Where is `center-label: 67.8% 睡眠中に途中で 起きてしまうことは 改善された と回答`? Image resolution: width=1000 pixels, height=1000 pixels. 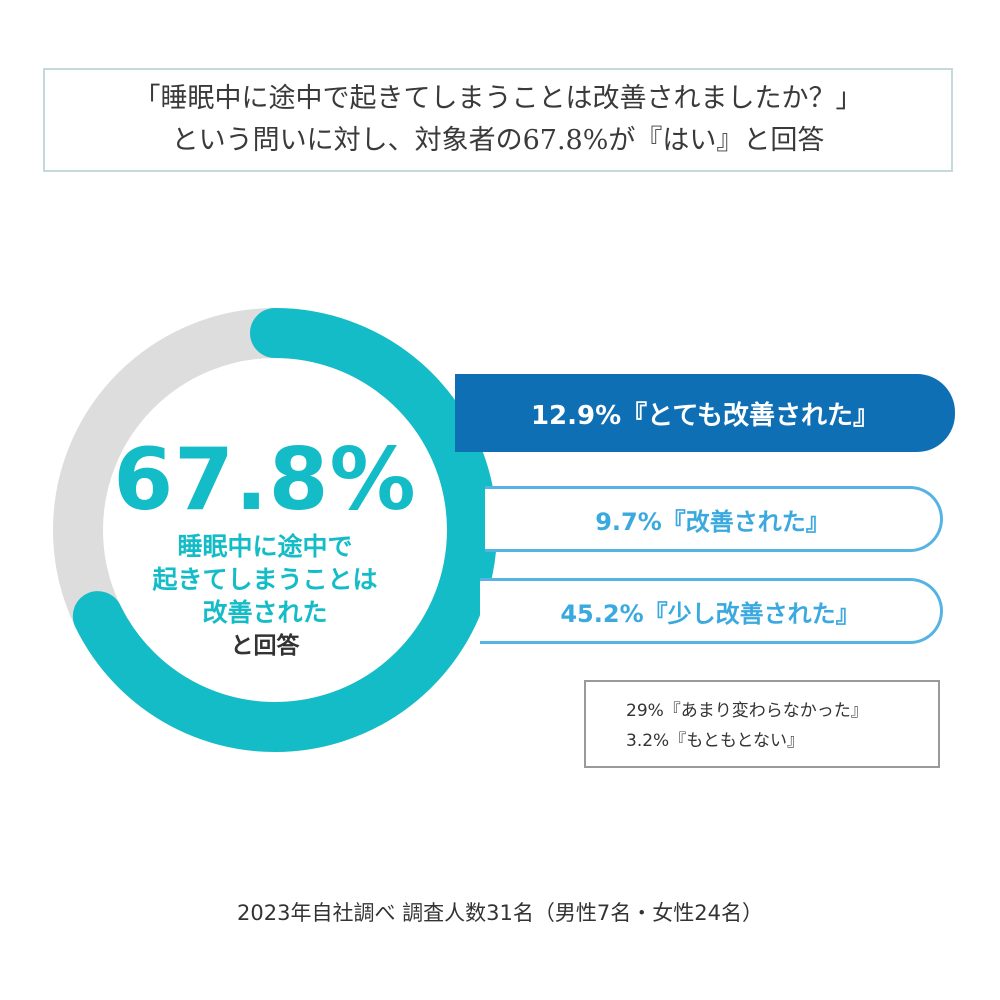 center-label: 67.8% 睡眠中に途中で 起きてしまうことは 改善された と回答 is located at coordinates (265, 546).